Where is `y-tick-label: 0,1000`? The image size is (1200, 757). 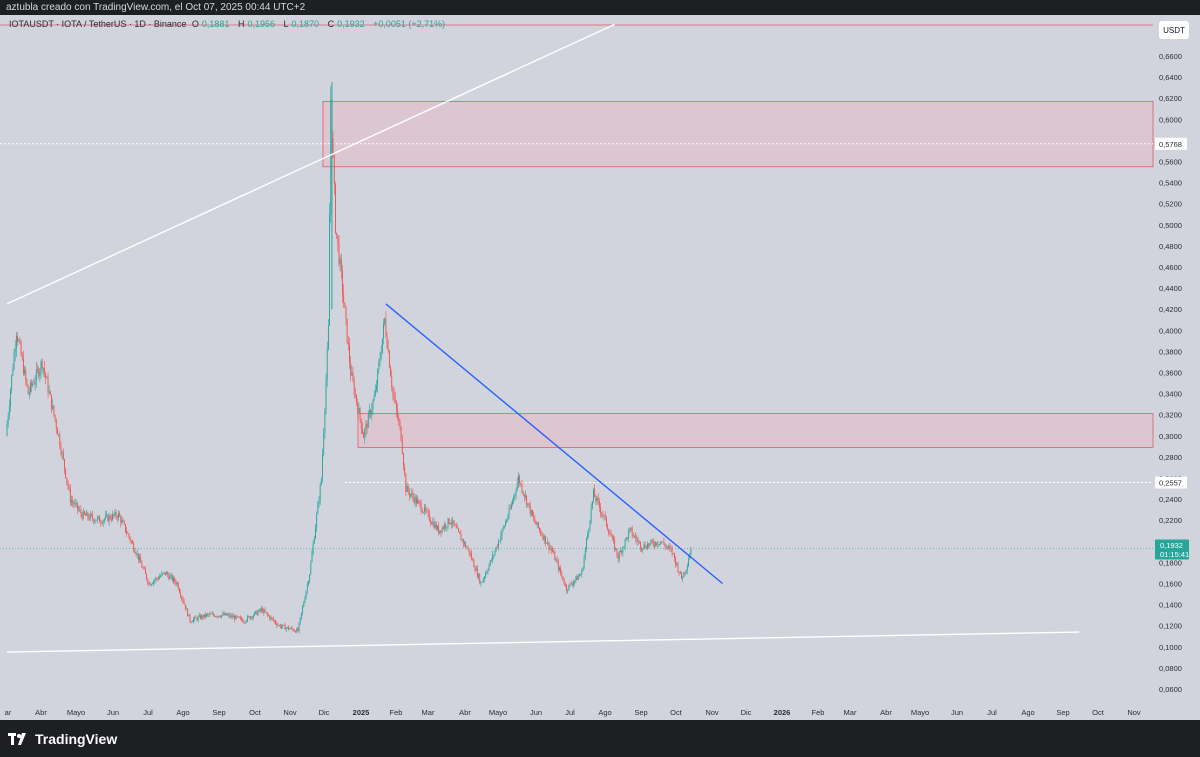
y-tick-label: 0,1000 is located at coordinates (1170, 647).